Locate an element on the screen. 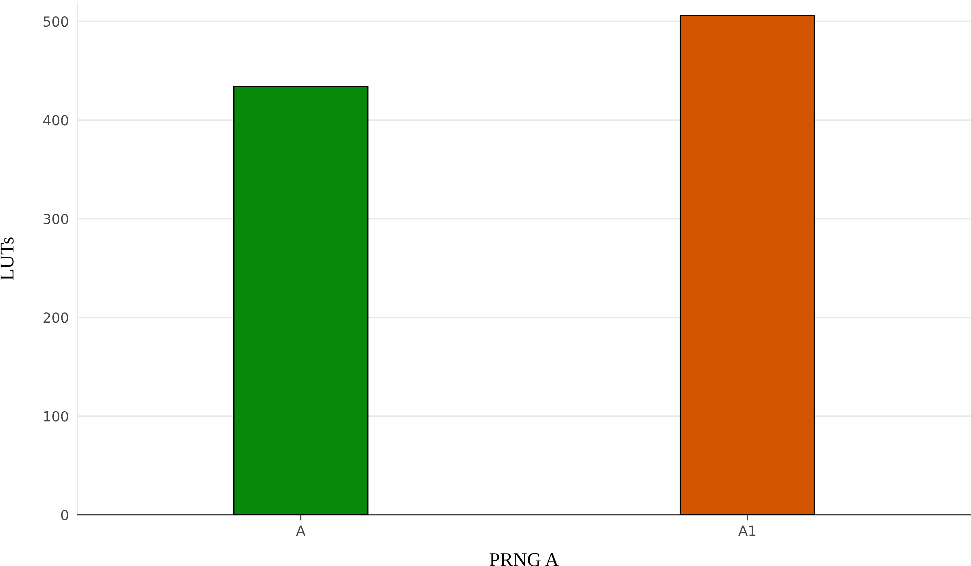 This screenshot has height=566, width=971. y-tick-label: 100 is located at coordinates (56, 416).